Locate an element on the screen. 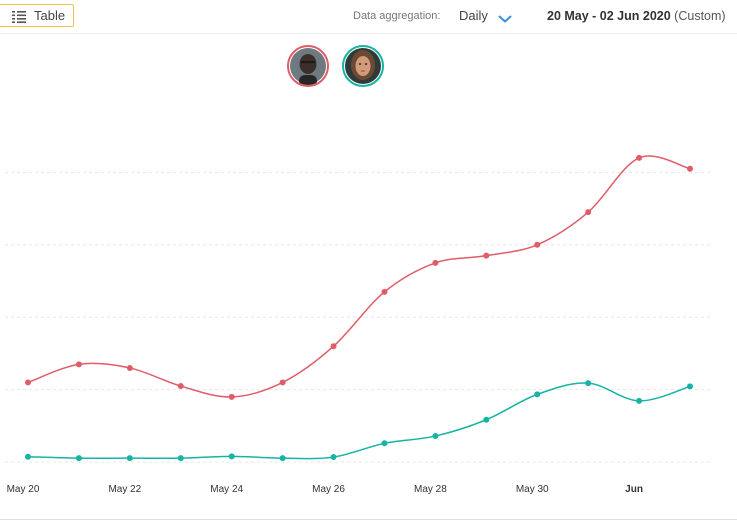  aggregation-value: Daily is located at coordinates (473, 15).